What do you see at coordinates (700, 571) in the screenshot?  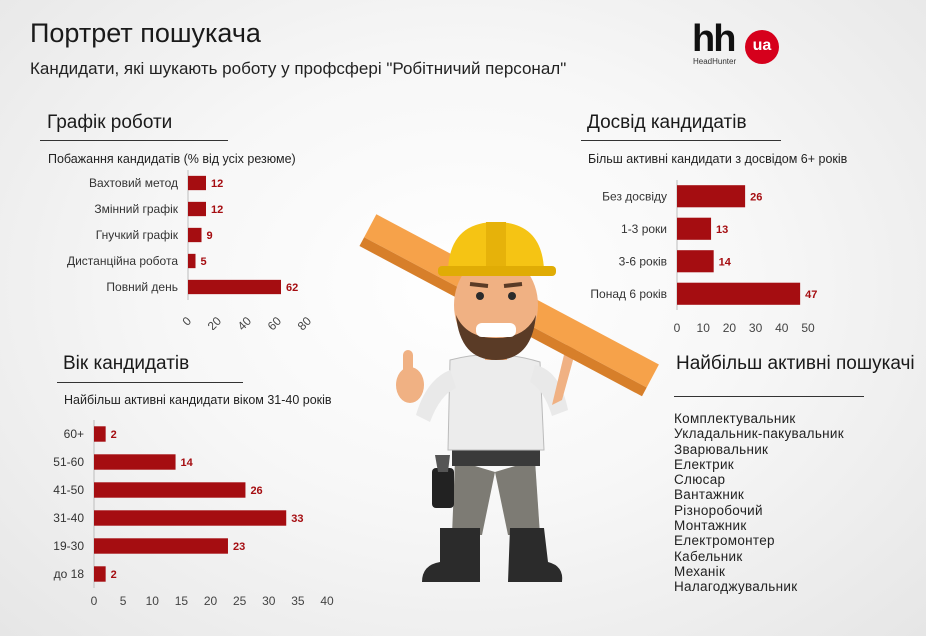 I see `active-seeker-item: Механік` at bounding box center [700, 571].